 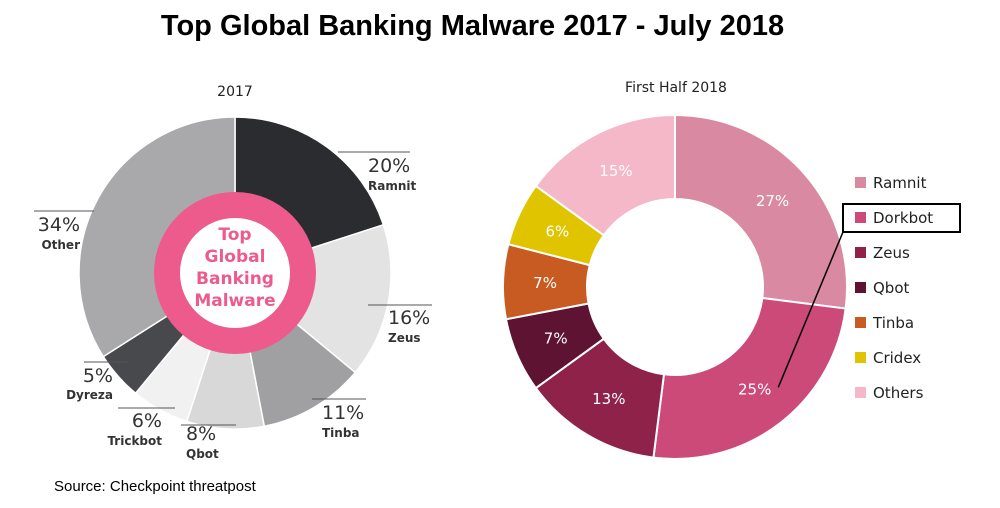 What do you see at coordinates (608, 399) in the screenshot?
I see `pie-2018-pct-zeus: 13%` at bounding box center [608, 399].